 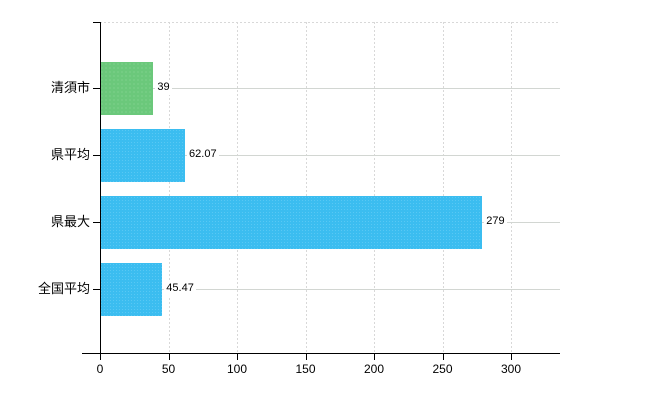 I want to click on bar-value-label: 39, so click(x=163, y=87).